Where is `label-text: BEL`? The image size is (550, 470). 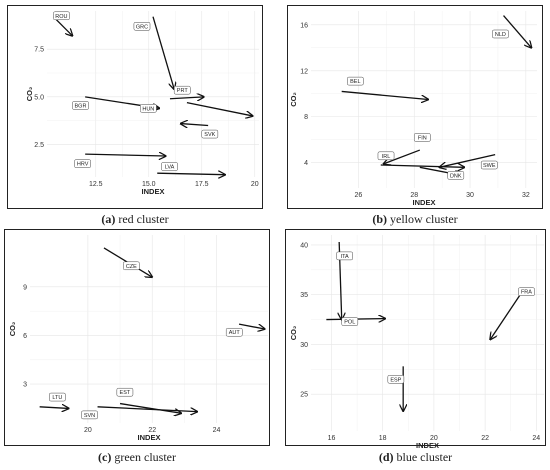 label-text: BEL is located at coordinates (355, 82).